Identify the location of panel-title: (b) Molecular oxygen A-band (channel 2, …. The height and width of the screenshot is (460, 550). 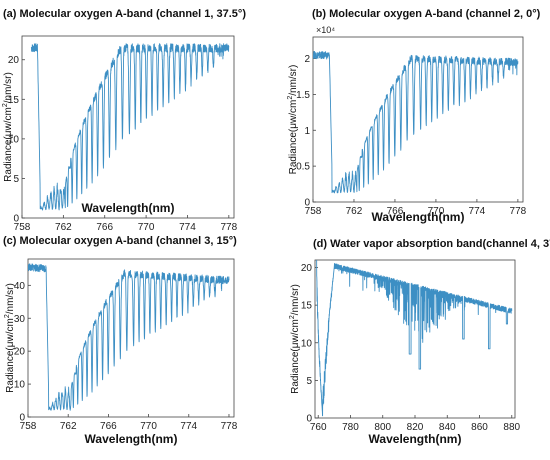
(426, 14).